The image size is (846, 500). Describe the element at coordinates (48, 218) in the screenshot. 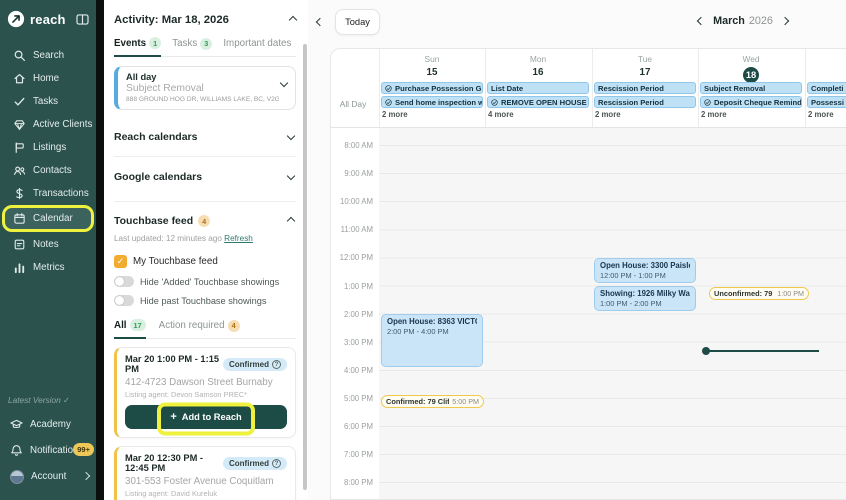

I see `sidebar-item-calendar: Calendar` at that location.